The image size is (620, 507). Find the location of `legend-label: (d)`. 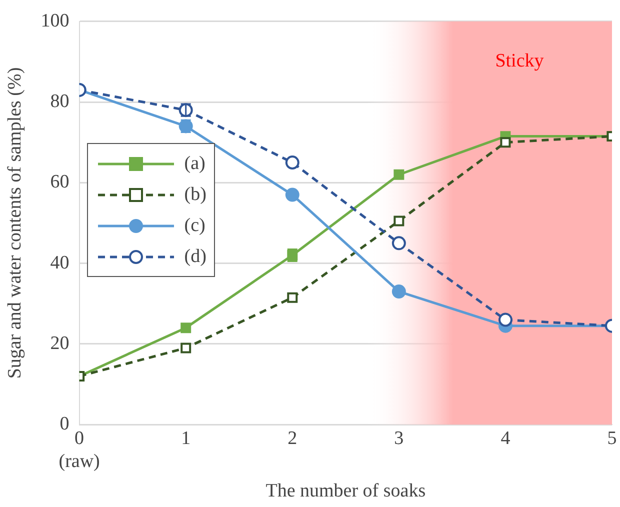

legend-label: (d) is located at coordinates (195, 257).